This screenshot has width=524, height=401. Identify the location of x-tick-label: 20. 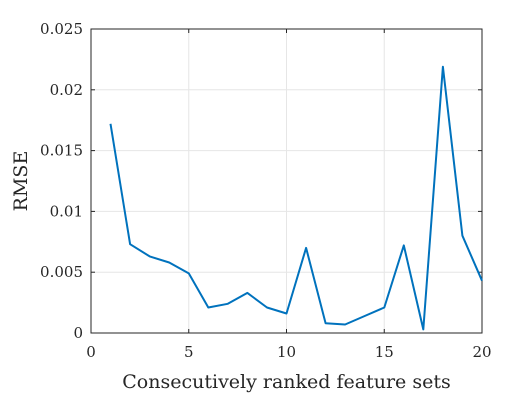
(481, 352).